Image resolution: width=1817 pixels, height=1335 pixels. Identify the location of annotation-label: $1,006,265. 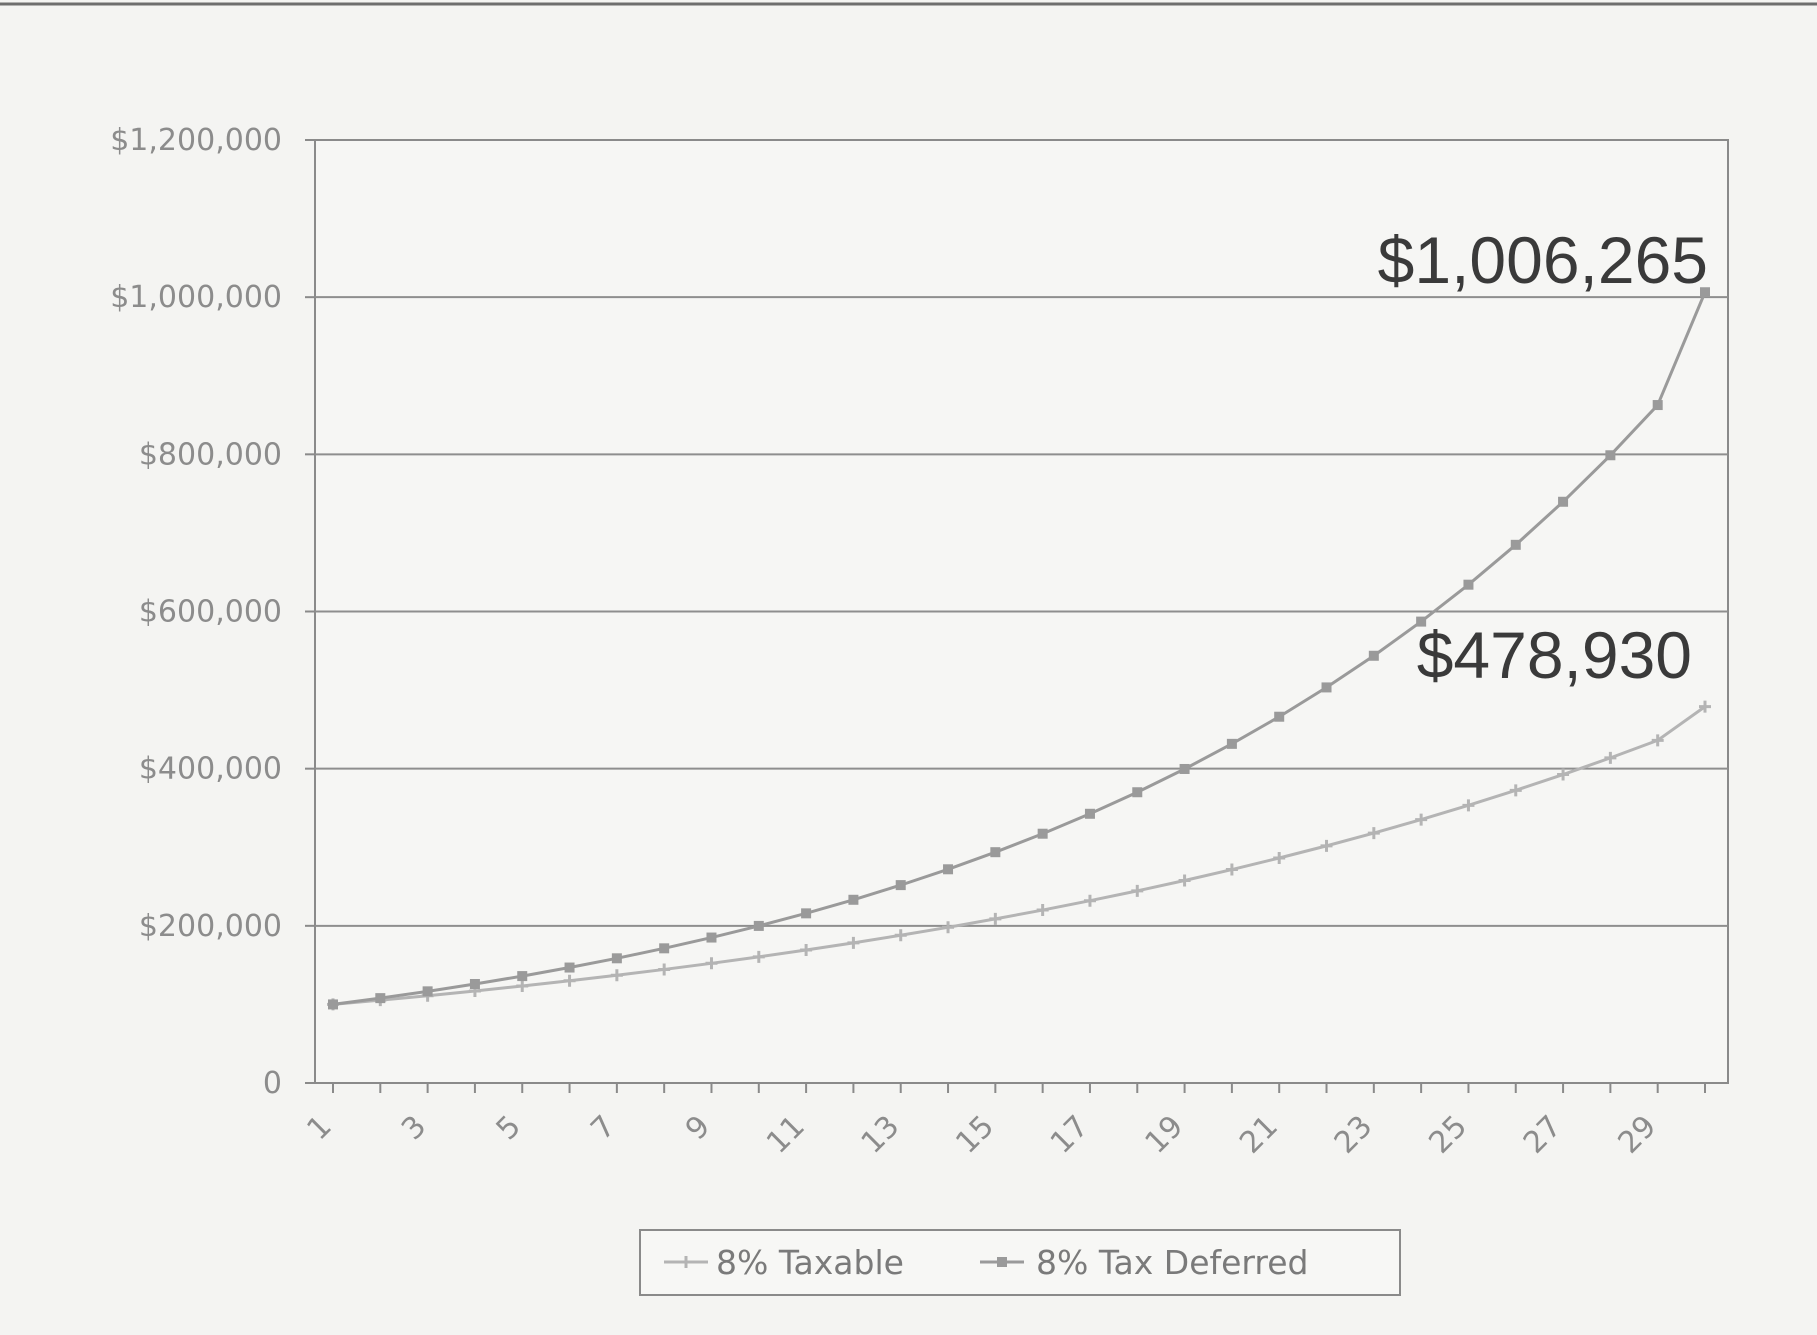
(1543, 260).